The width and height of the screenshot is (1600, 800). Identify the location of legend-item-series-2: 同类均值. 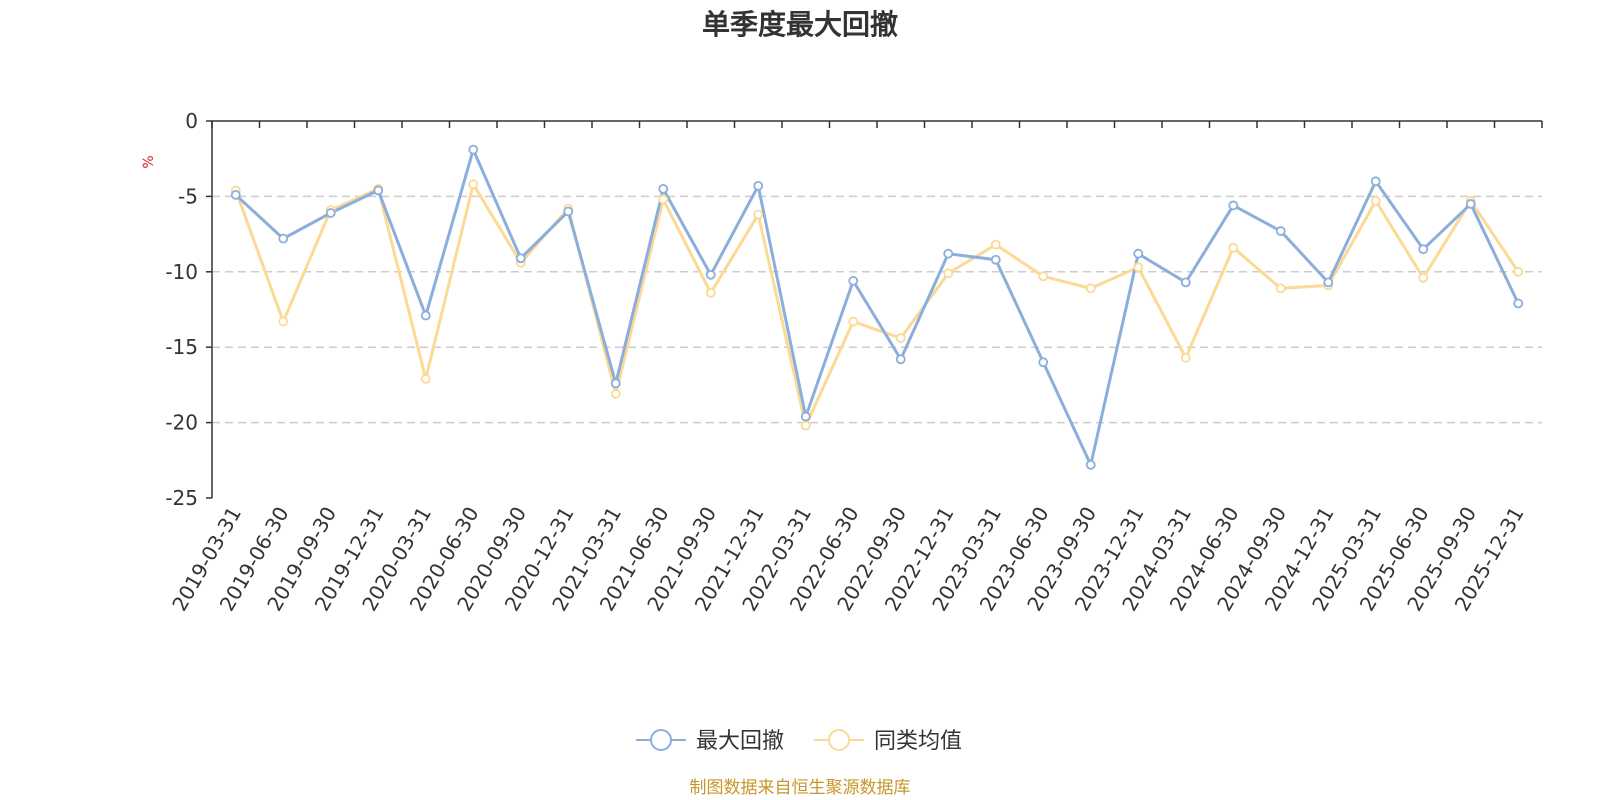
(888, 741).